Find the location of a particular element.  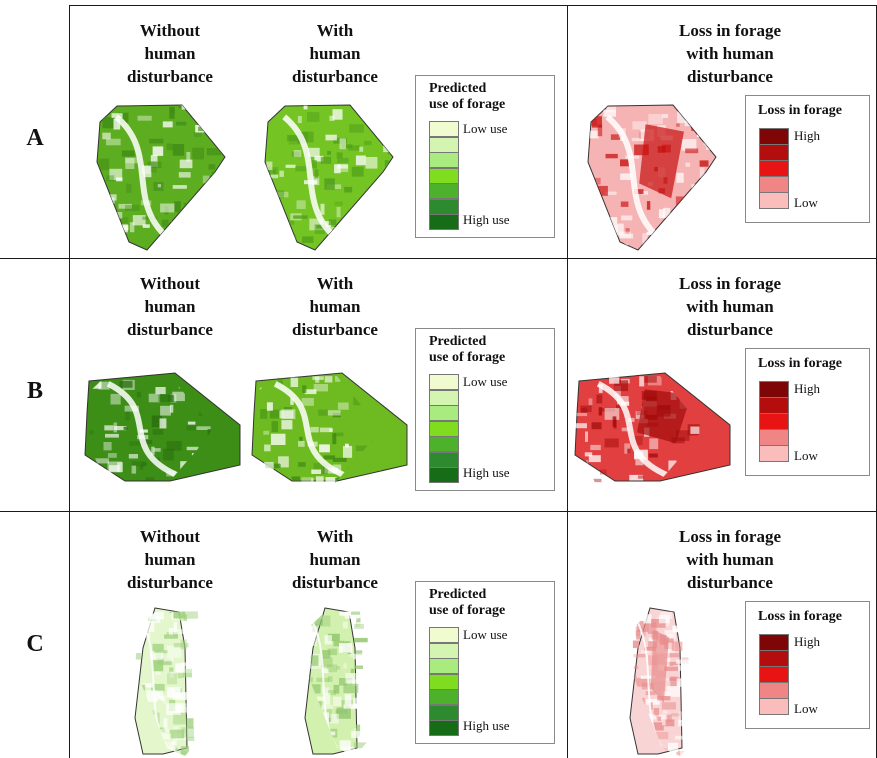

grid-line-row-bc is located at coordinates (438, 511).